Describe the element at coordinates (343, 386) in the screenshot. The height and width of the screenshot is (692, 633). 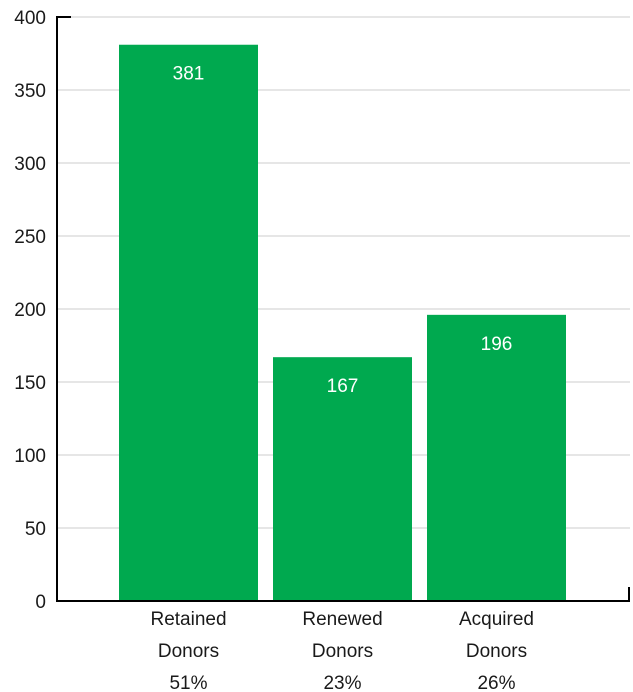
I see `bar-value-label: 167` at that location.